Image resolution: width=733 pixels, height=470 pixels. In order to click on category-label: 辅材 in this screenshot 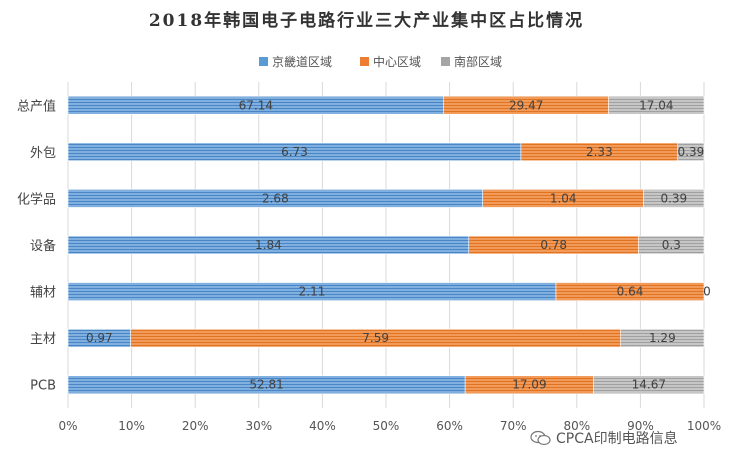, I will do `click(43, 293)`.